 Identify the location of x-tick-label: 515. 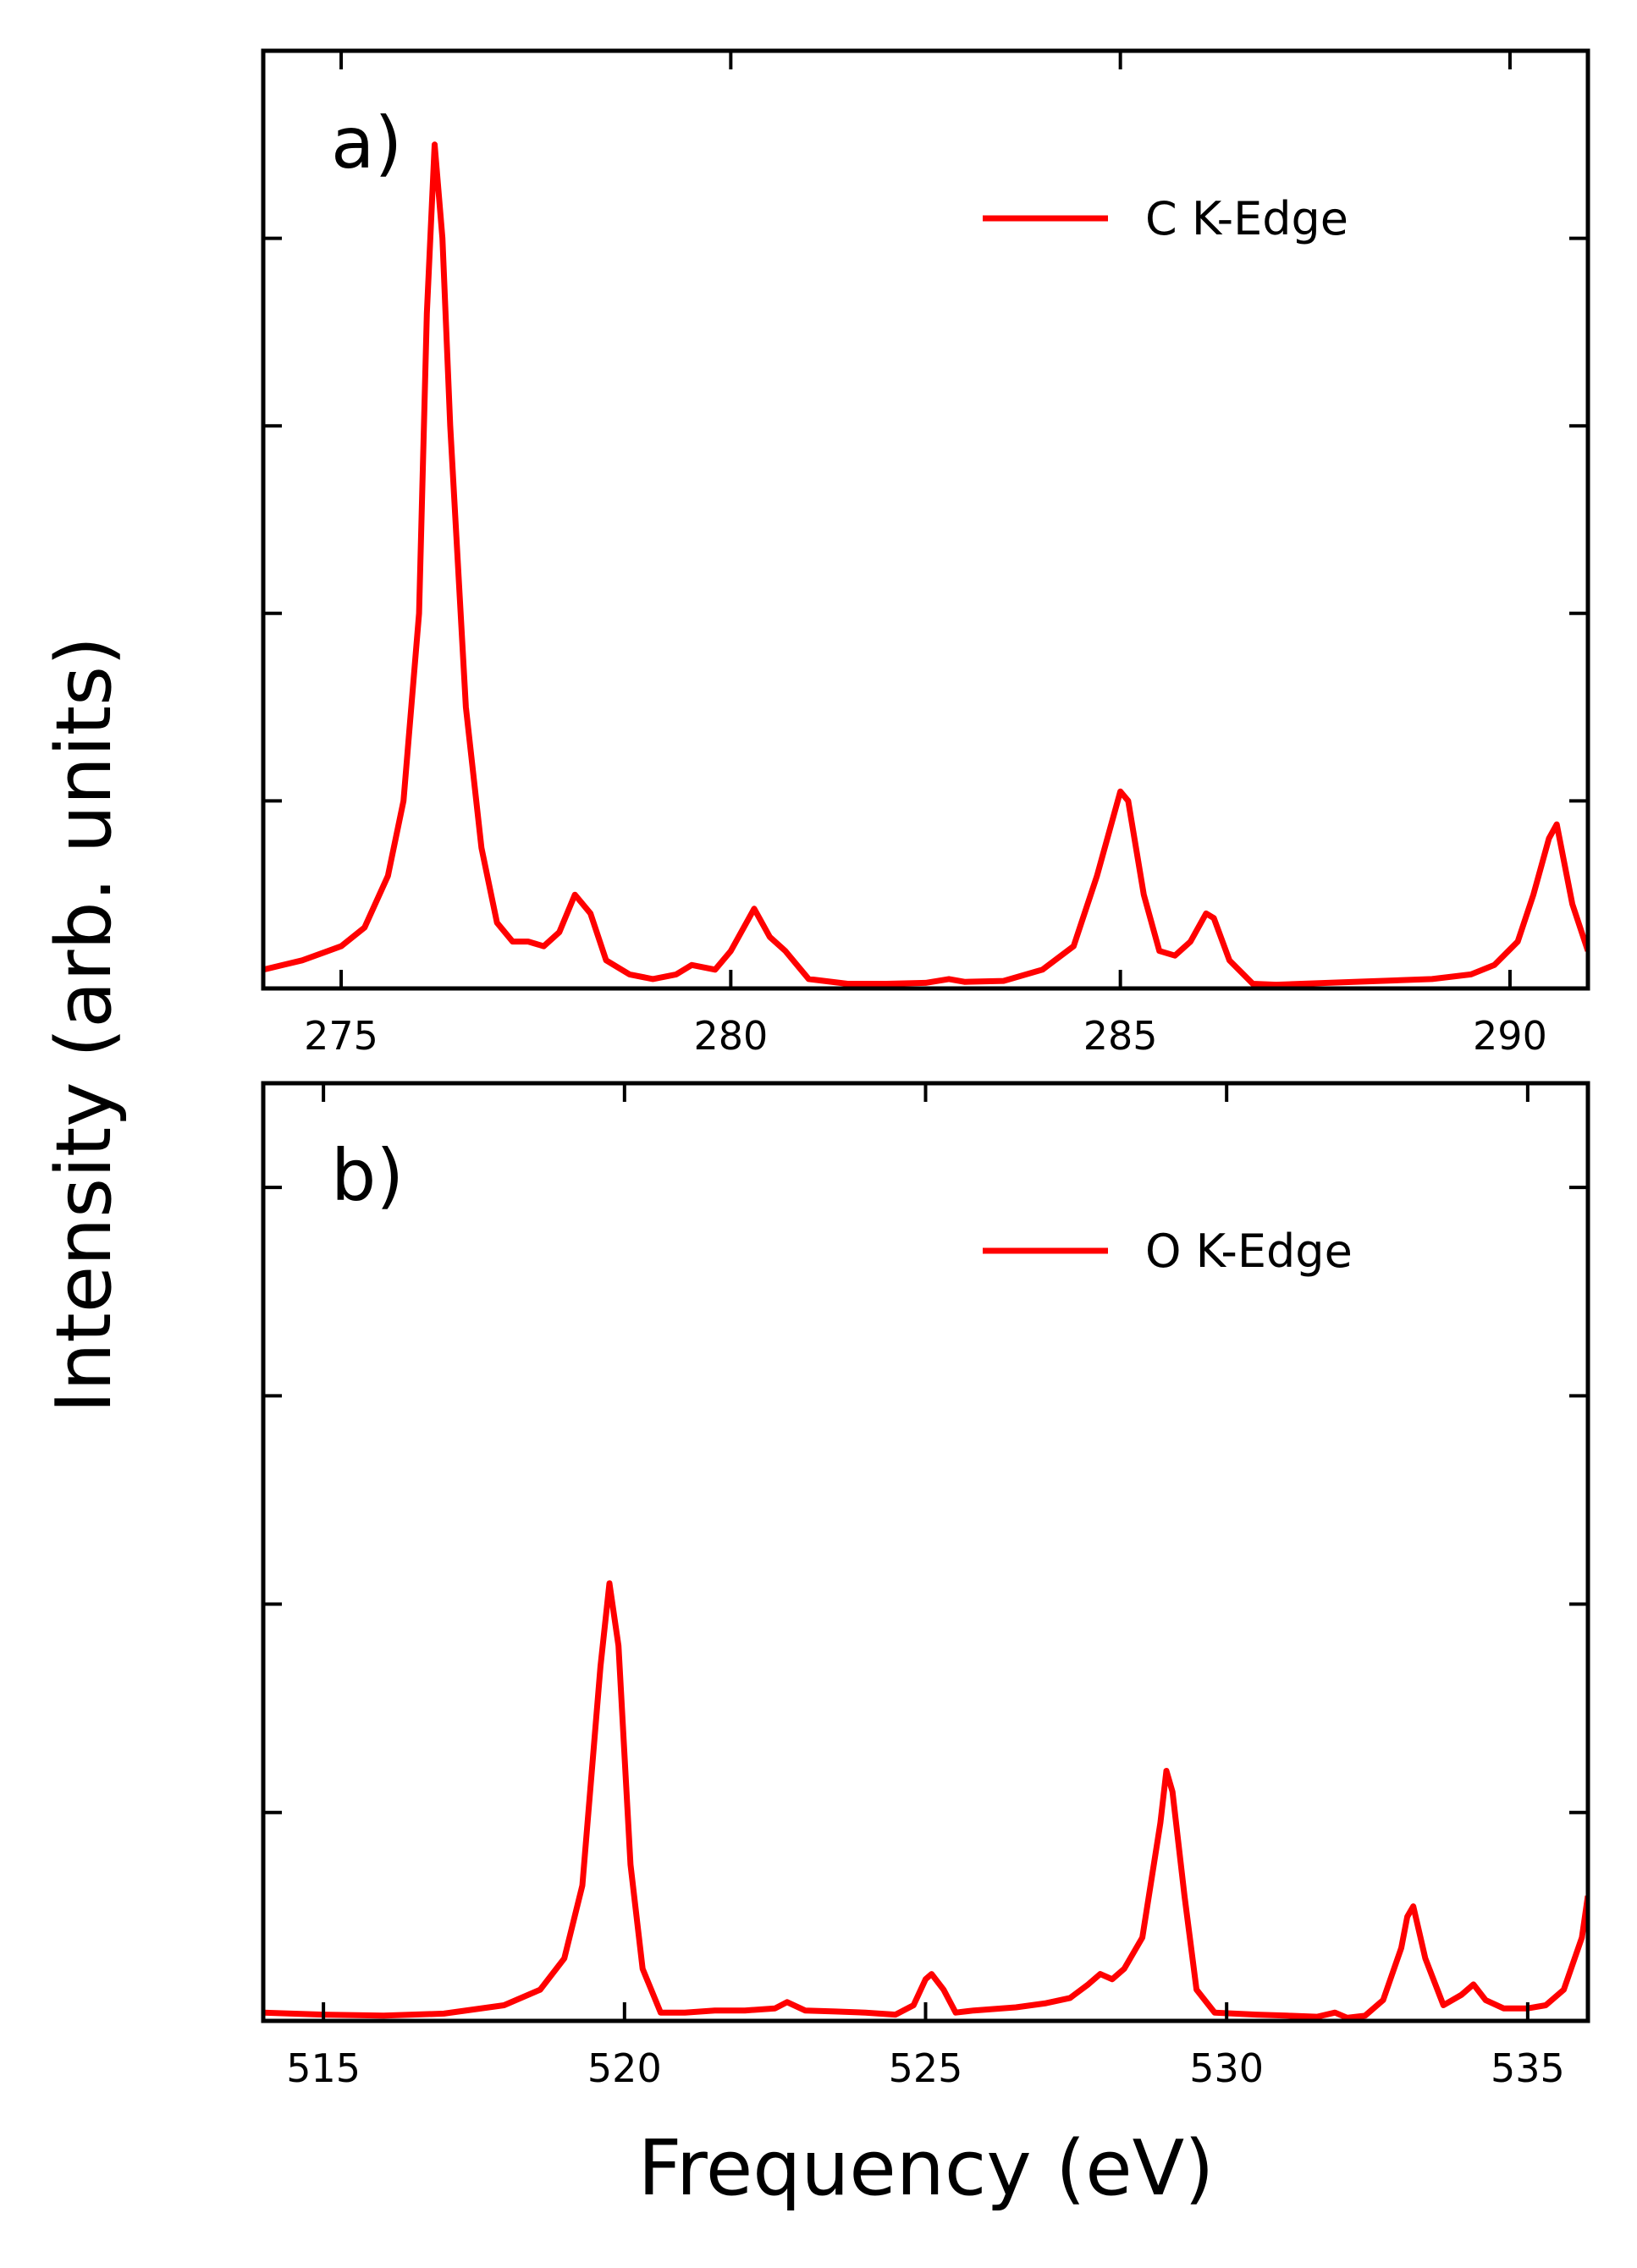
(324, 2068).